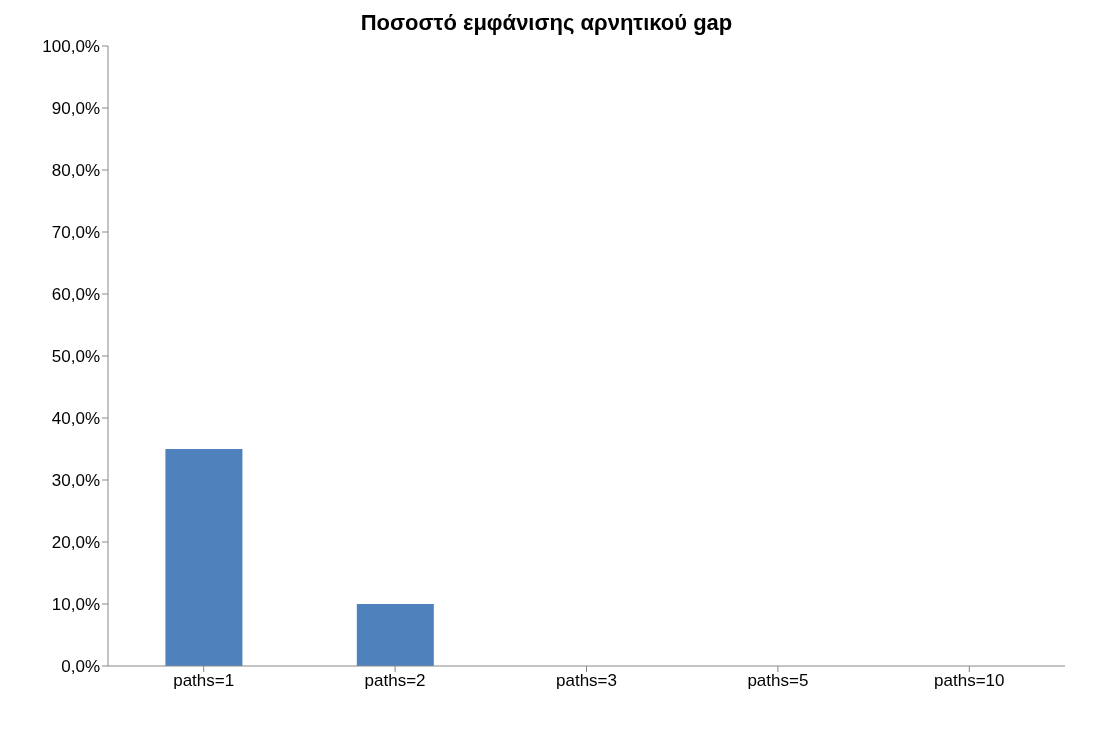 The width and height of the screenshot is (1093, 738). I want to click on y-tick-label: 90,0%, so click(75, 109).